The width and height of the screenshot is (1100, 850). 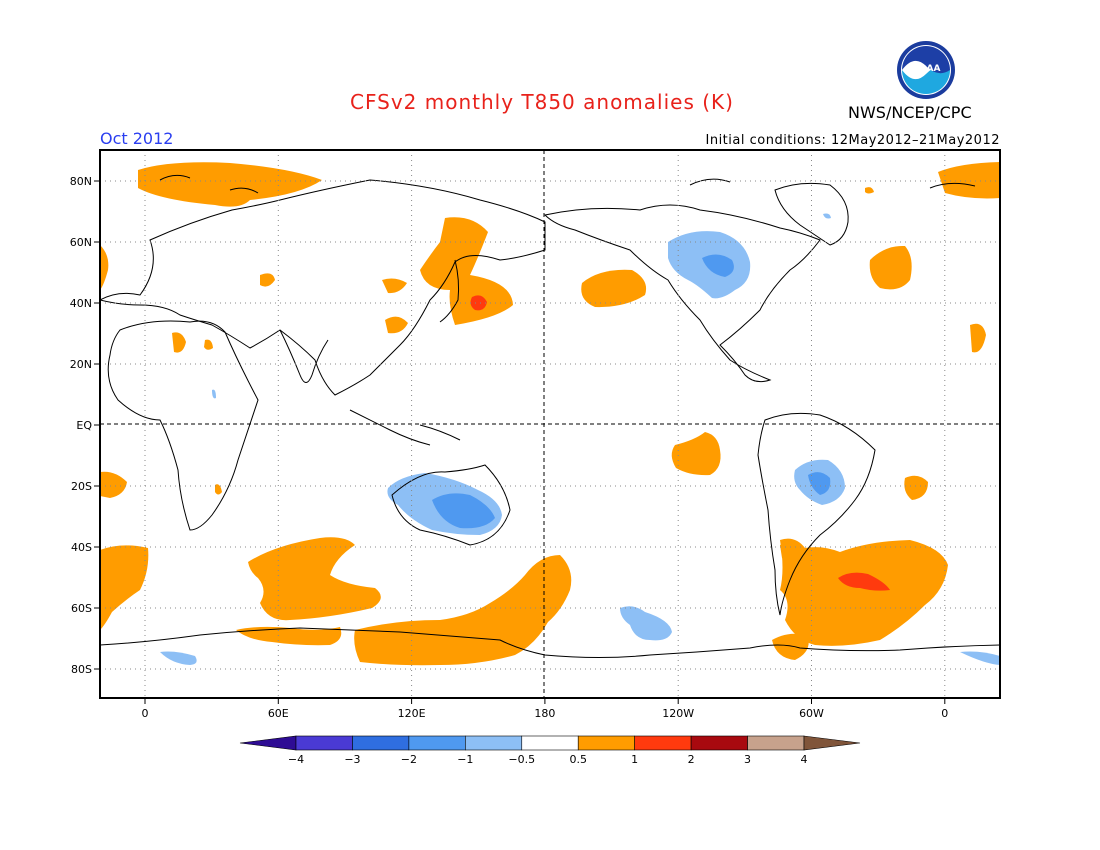 I want to click on cool-core-brazil, so click(x=819, y=483).